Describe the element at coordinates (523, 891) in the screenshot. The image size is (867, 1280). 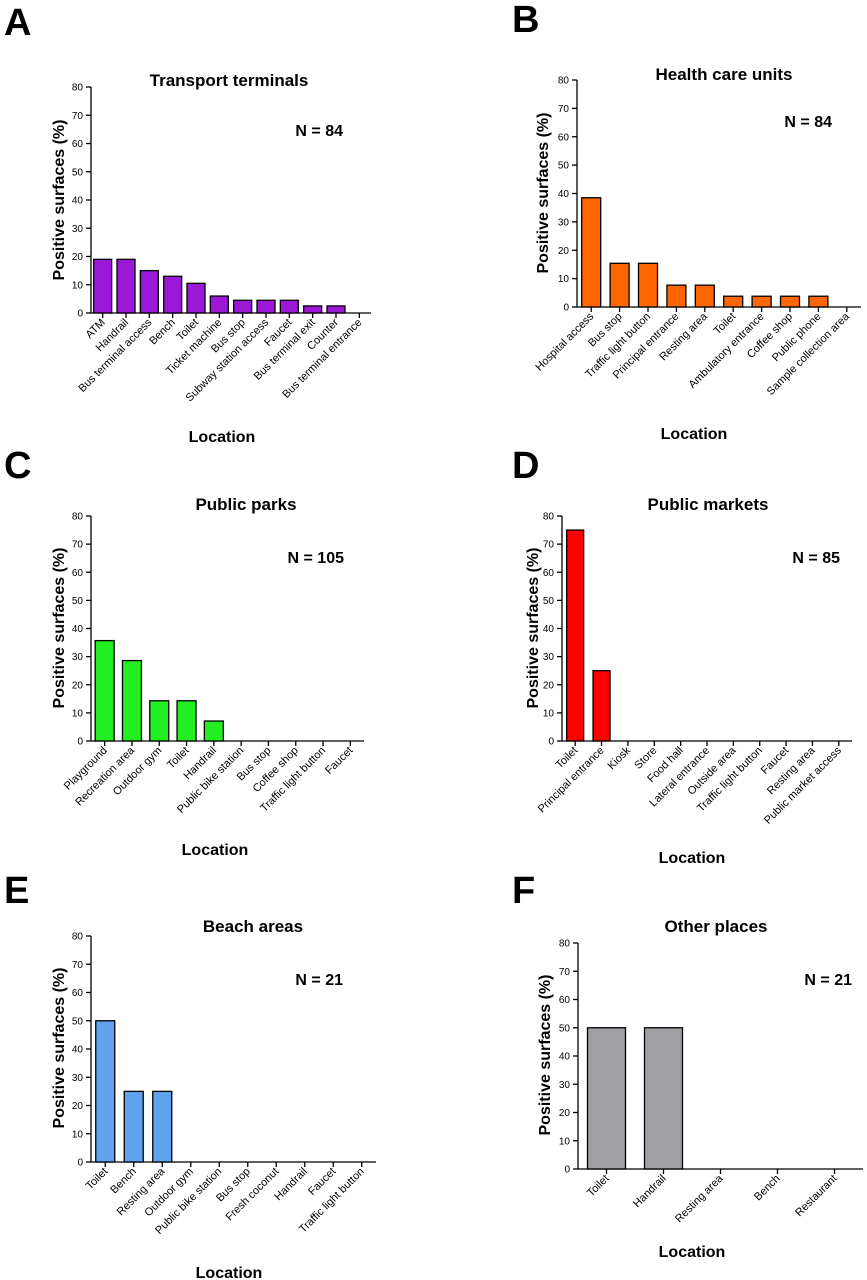
I see `panel-letter: F` at that location.